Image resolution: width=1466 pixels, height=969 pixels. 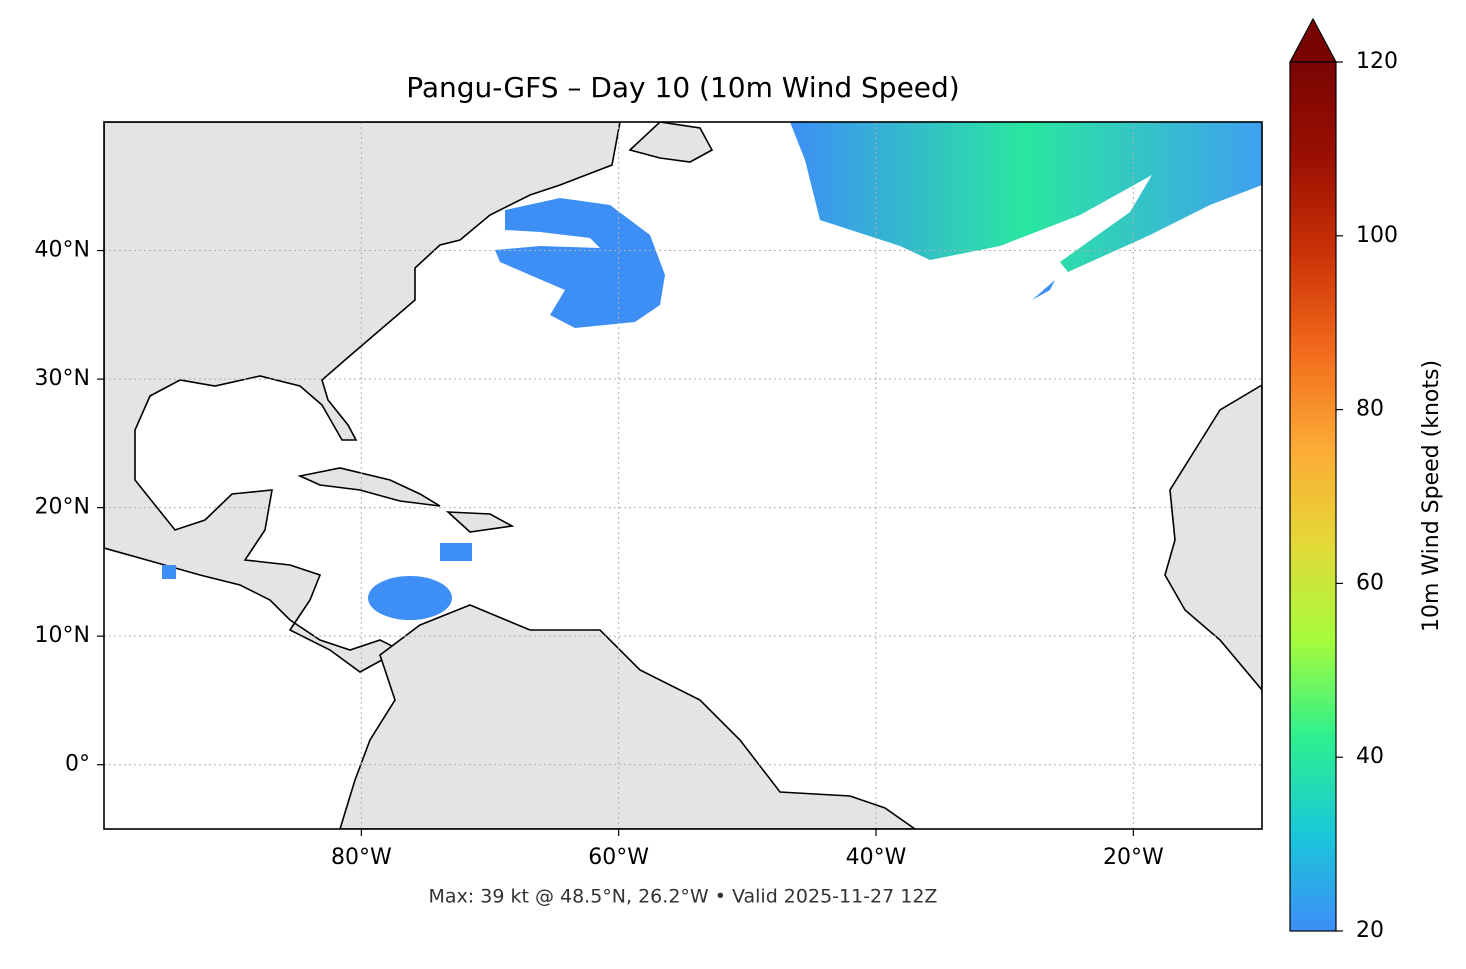 I want to click on colorbar-label: 10m Wind Speed (knots), so click(x=1431, y=496).